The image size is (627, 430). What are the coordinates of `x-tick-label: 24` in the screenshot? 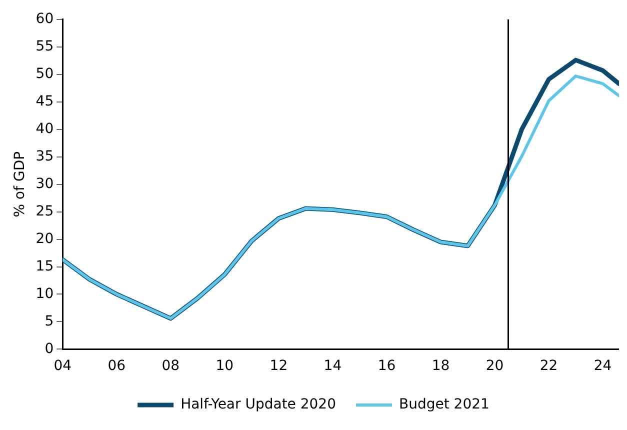 It's located at (603, 366).